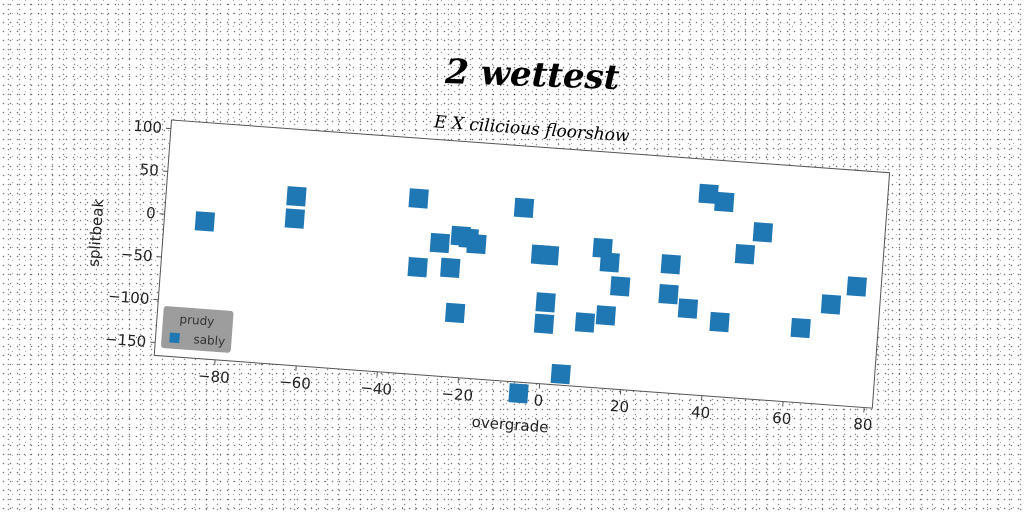 Image resolution: width=1024 pixels, height=512 pixels. What do you see at coordinates (149, 169) in the screenshot?
I see `y-tick-label: 50` at bounding box center [149, 169].